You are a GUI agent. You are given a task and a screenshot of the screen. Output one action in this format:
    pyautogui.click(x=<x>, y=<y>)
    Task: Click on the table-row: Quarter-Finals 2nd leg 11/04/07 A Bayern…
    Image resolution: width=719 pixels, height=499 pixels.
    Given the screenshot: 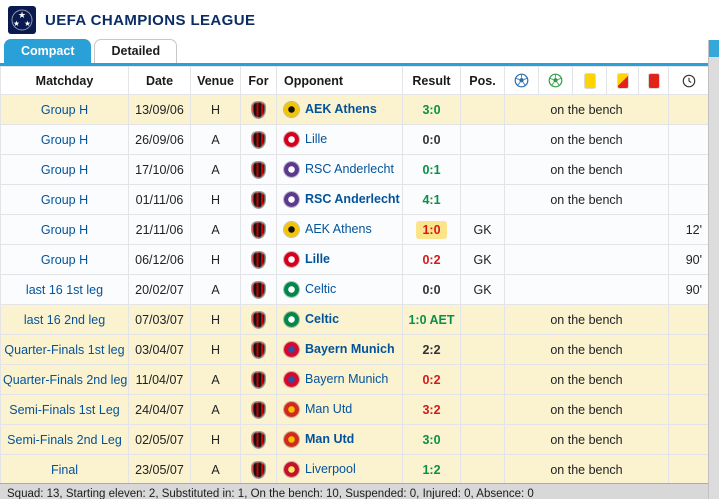 What is the action you would take?
    pyautogui.click(x=354, y=379)
    